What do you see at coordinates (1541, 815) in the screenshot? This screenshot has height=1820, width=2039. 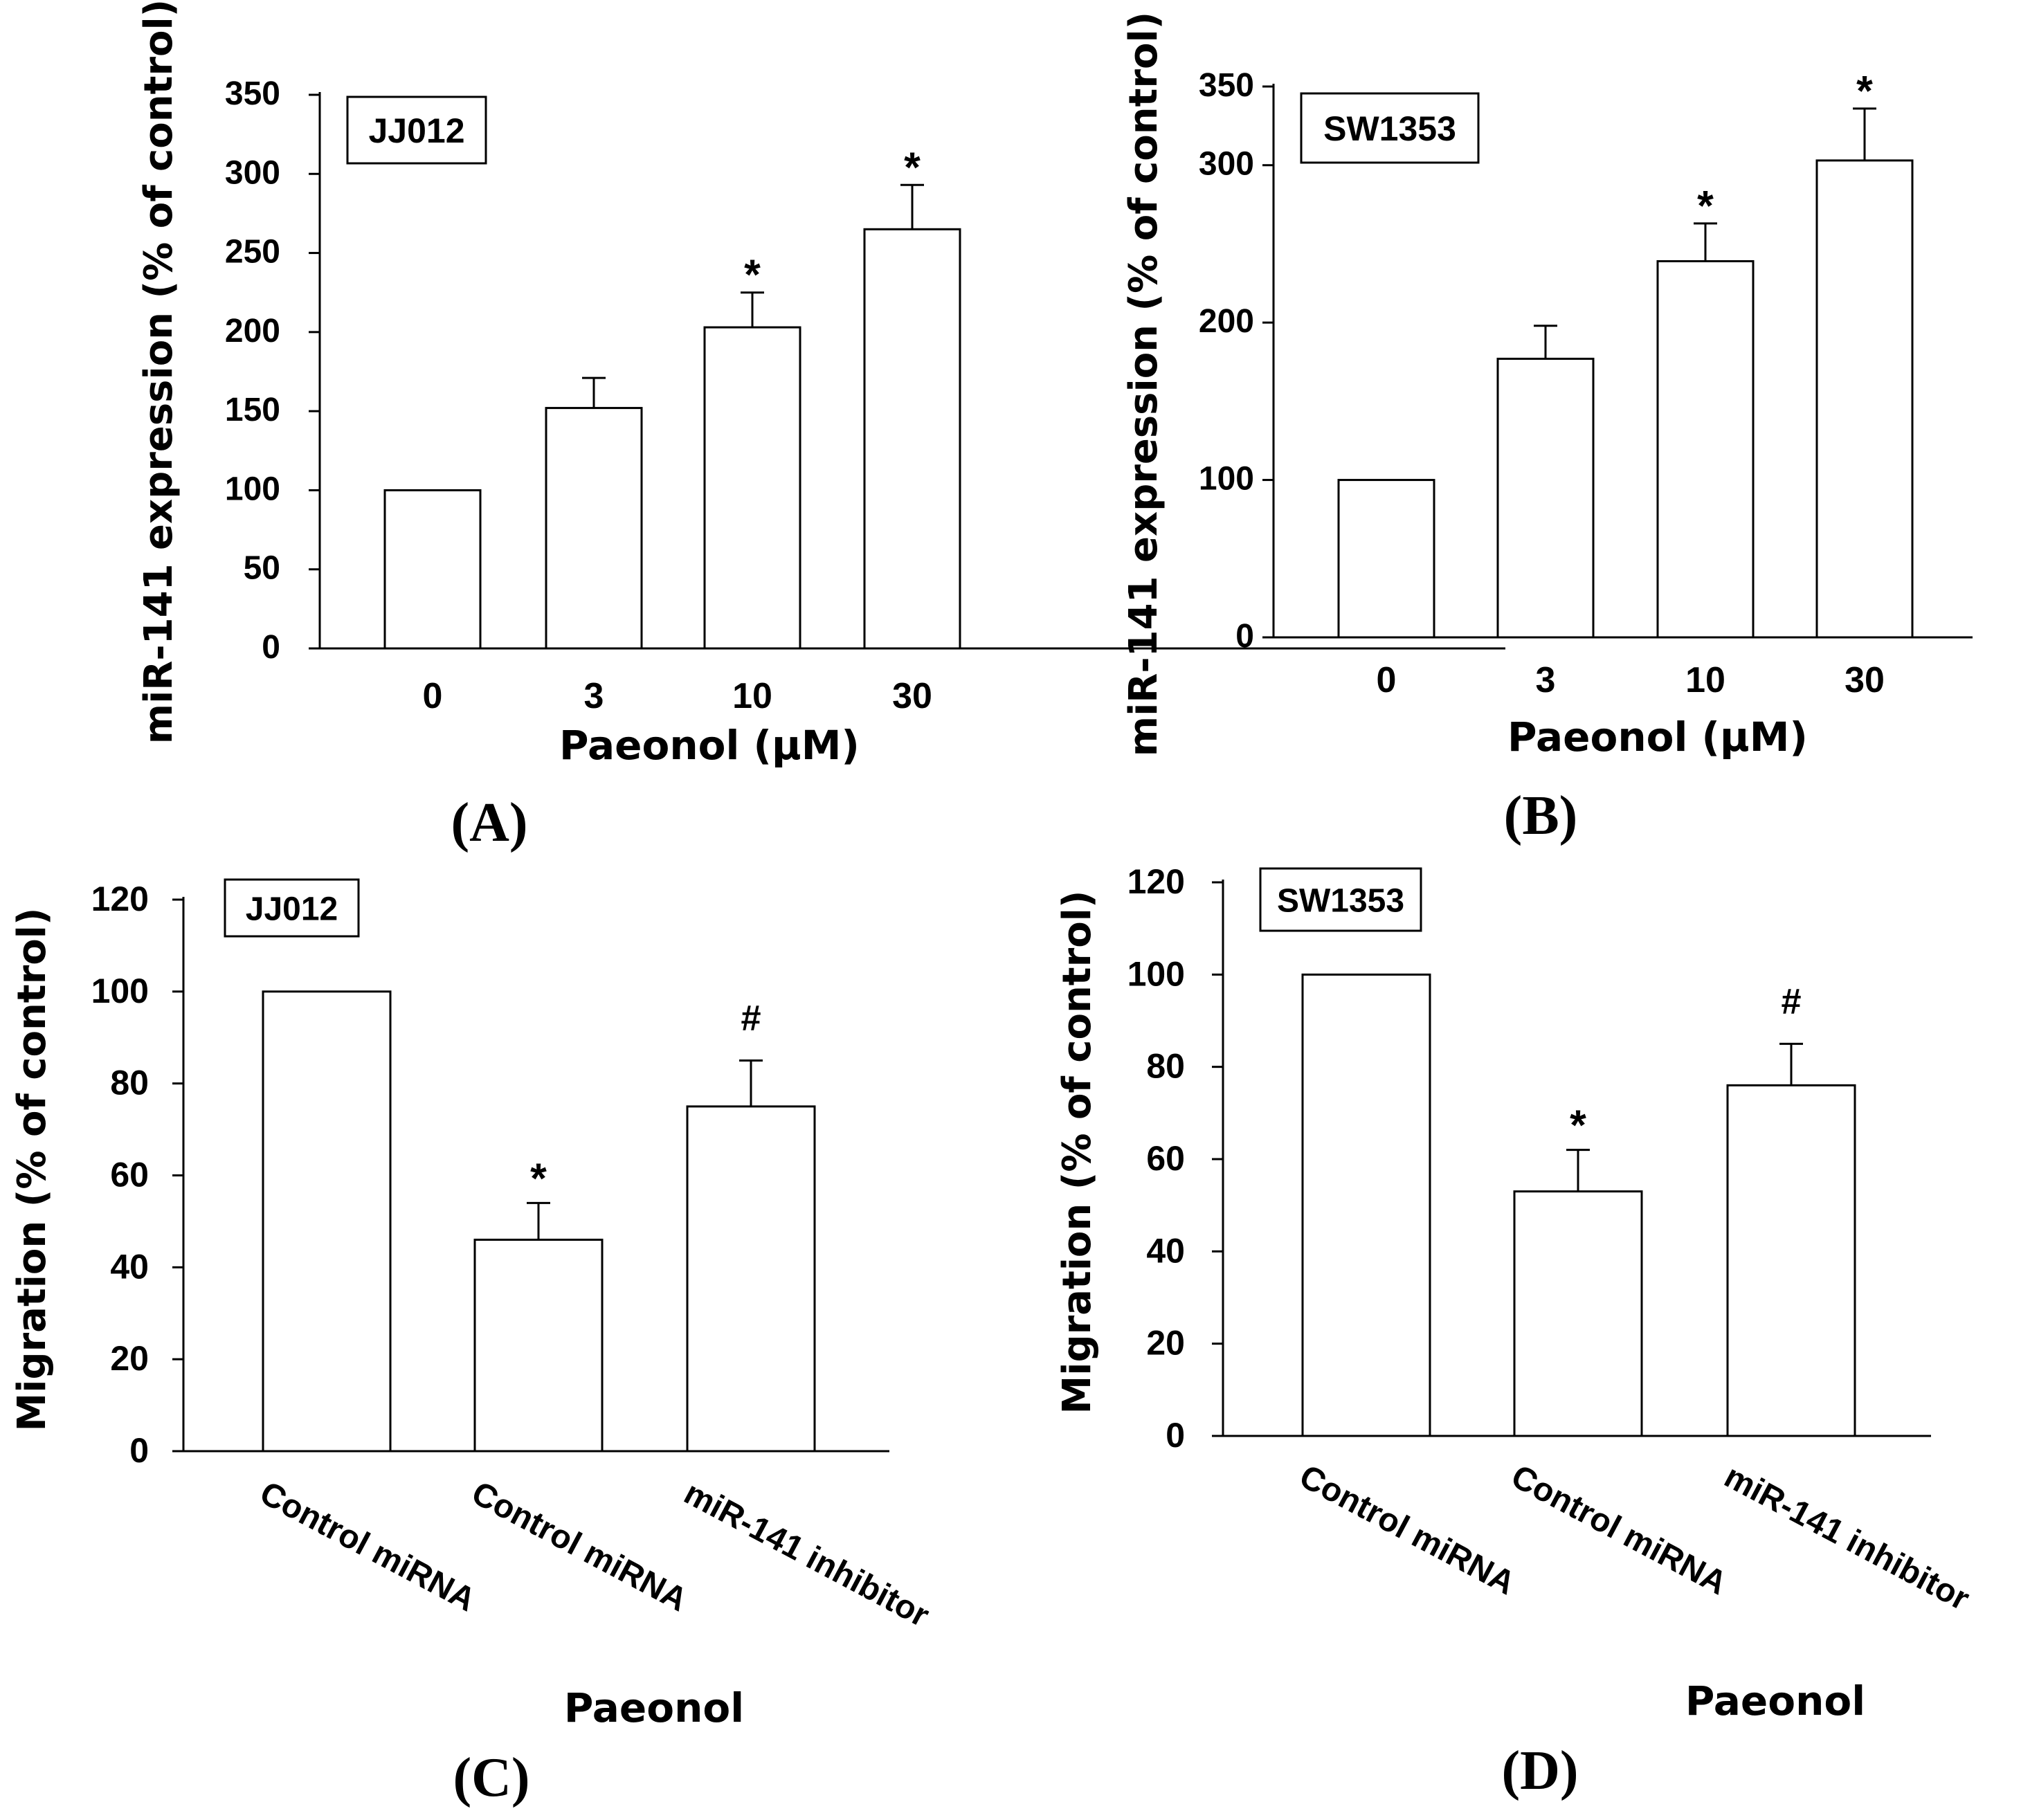 I see `panel-letter: (B)` at bounding box center [1541, 815].